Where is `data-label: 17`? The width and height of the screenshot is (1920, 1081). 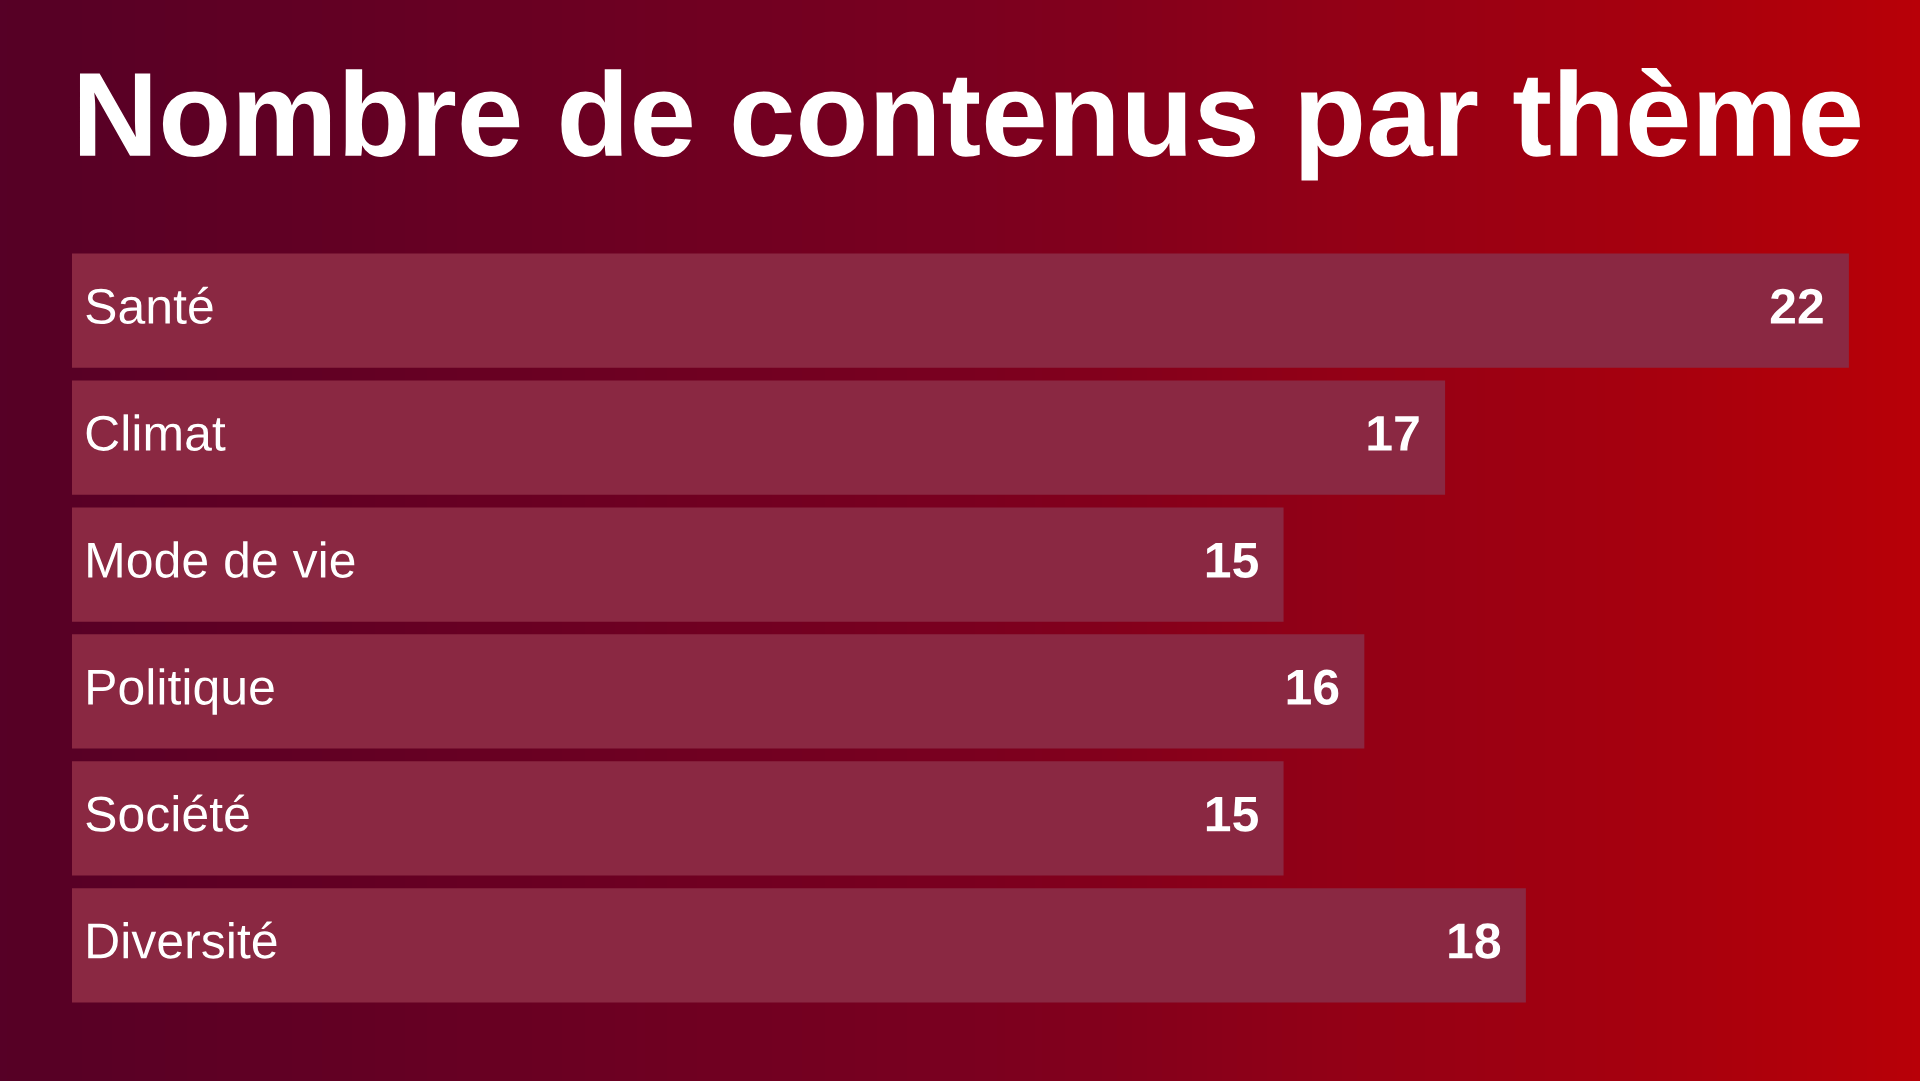
data-label: 17 is located at coordinates (1393, 433).